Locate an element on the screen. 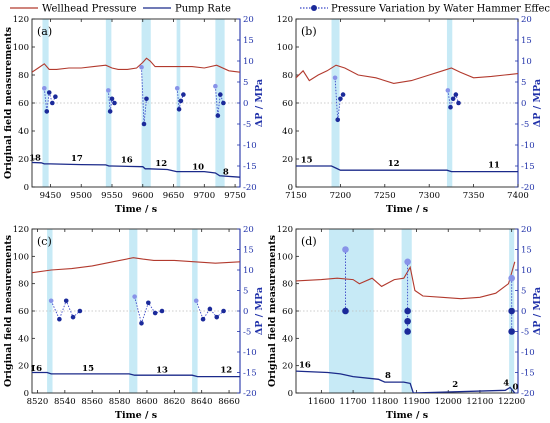 This screenshot has width=550, height=423. y-left-tick-label: 60 is located at coordinates (287, 312).